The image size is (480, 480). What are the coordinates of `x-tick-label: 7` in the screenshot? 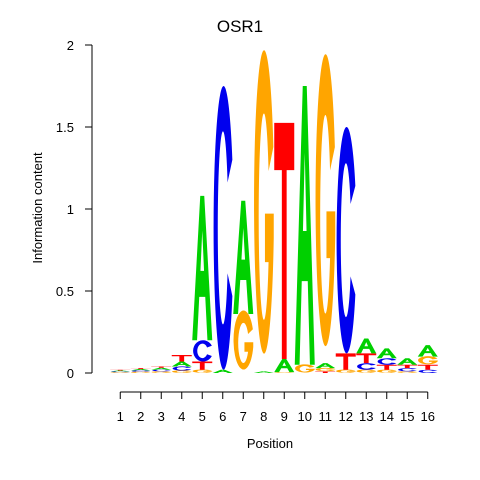 It's located at (243, 416).